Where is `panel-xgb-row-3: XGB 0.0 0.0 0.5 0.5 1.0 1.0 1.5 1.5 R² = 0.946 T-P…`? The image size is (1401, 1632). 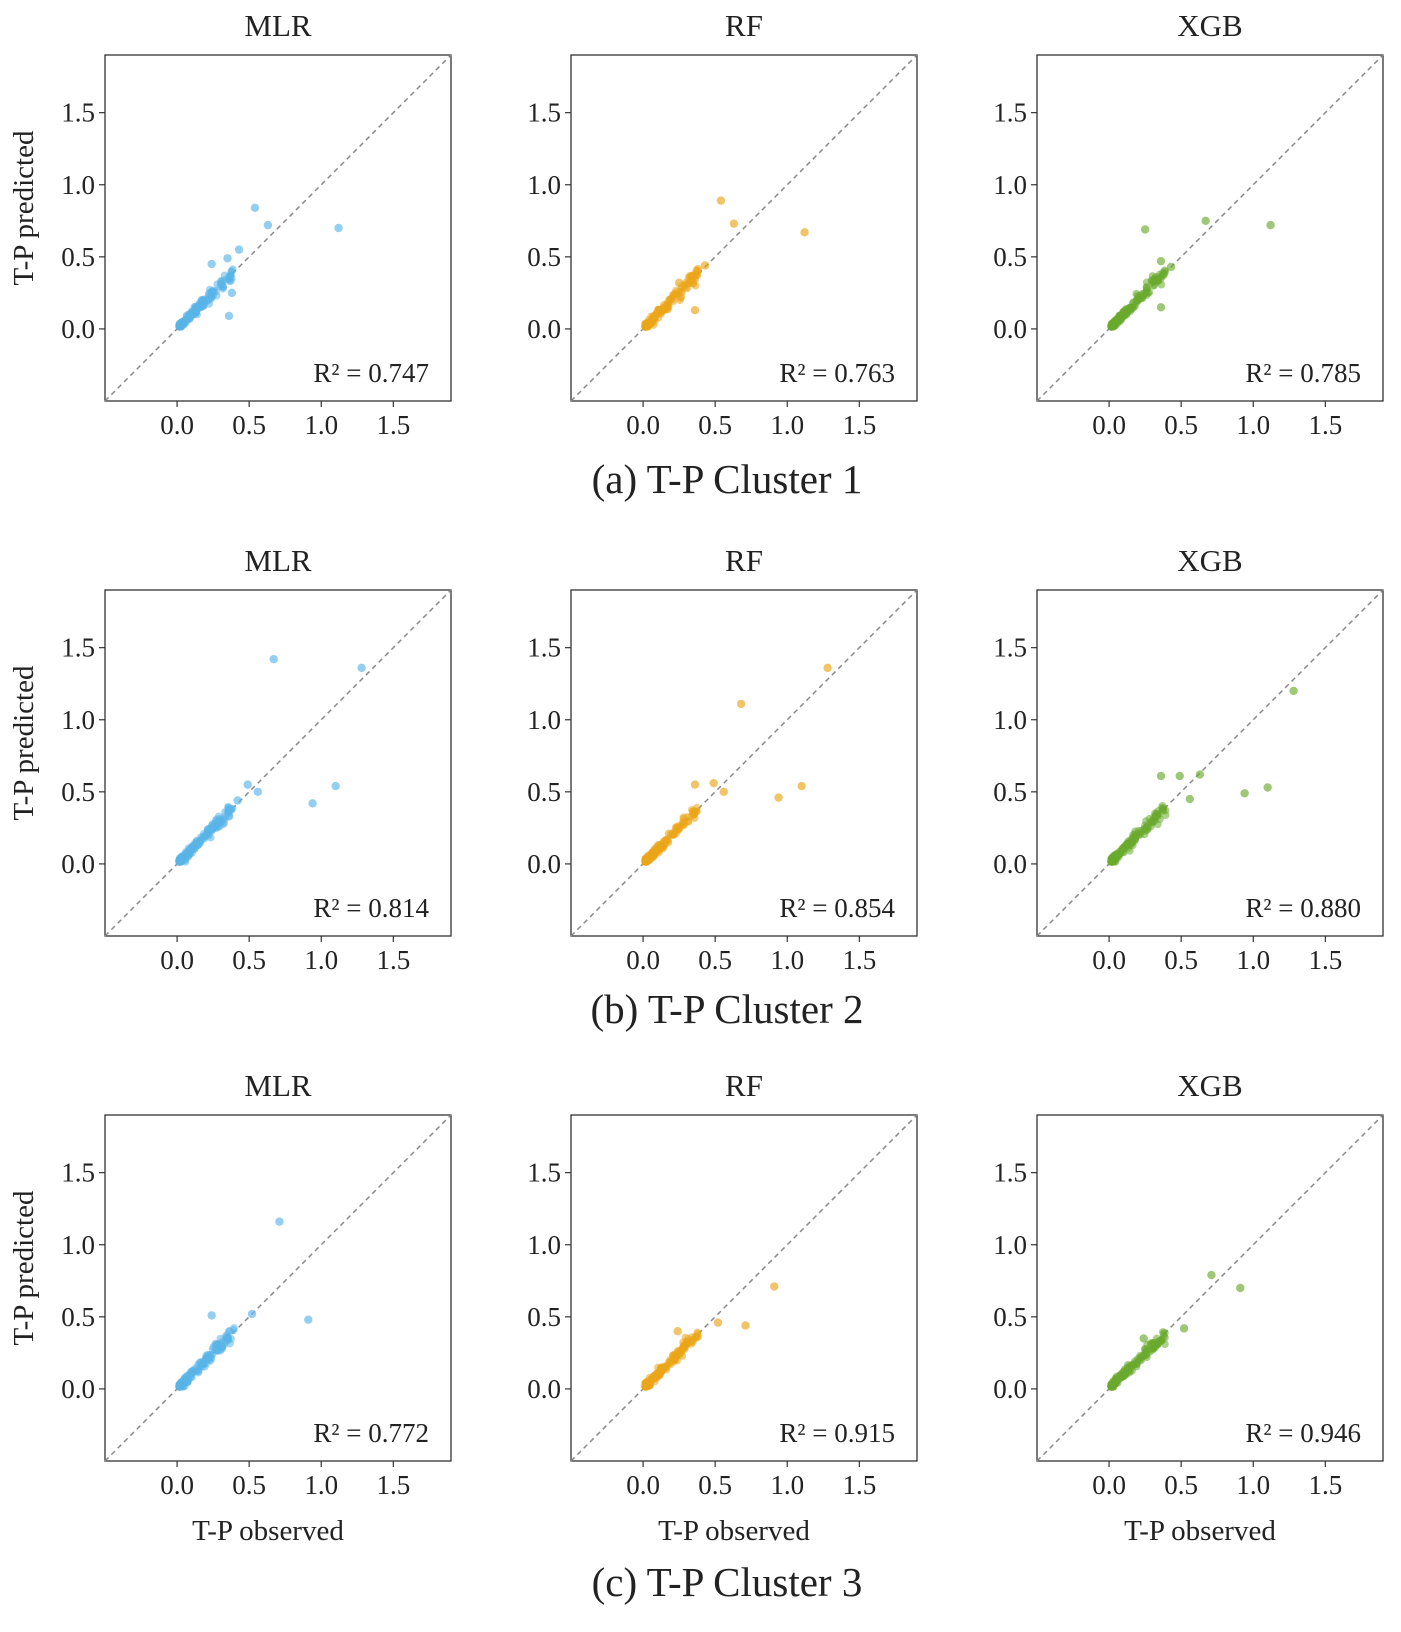 panel-xgb-row-3: XGB 0.0 0.0 0.5 0.5 1.0 1.0 1.5 1.5 R² = 0.946 T-P… is located at coordinates (1188, 1307).